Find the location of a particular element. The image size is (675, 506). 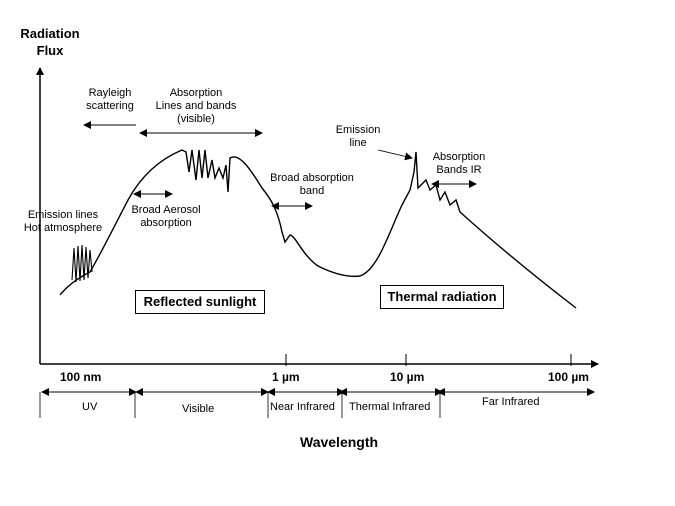

rayleigh-label-line1: Rayleigh is located at coordinates (110, 93).